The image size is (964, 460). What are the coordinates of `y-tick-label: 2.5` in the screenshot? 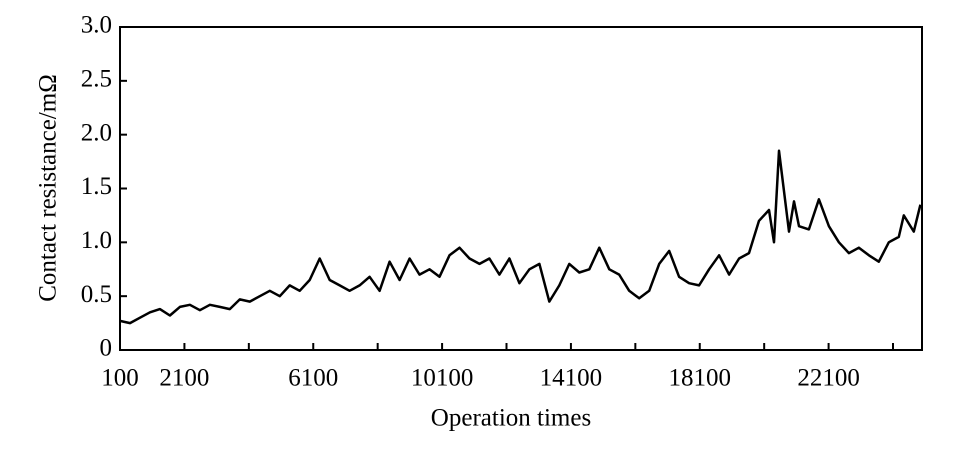 It's located at (96, 79).